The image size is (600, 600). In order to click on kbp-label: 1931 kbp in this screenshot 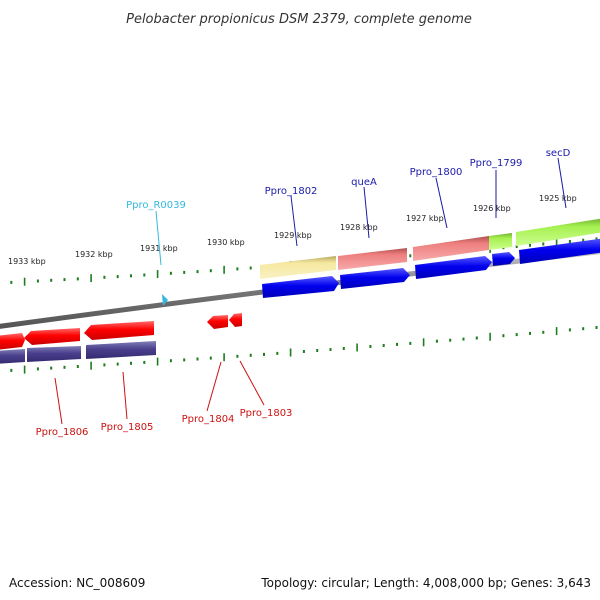, I will do `click(159, 248)`.